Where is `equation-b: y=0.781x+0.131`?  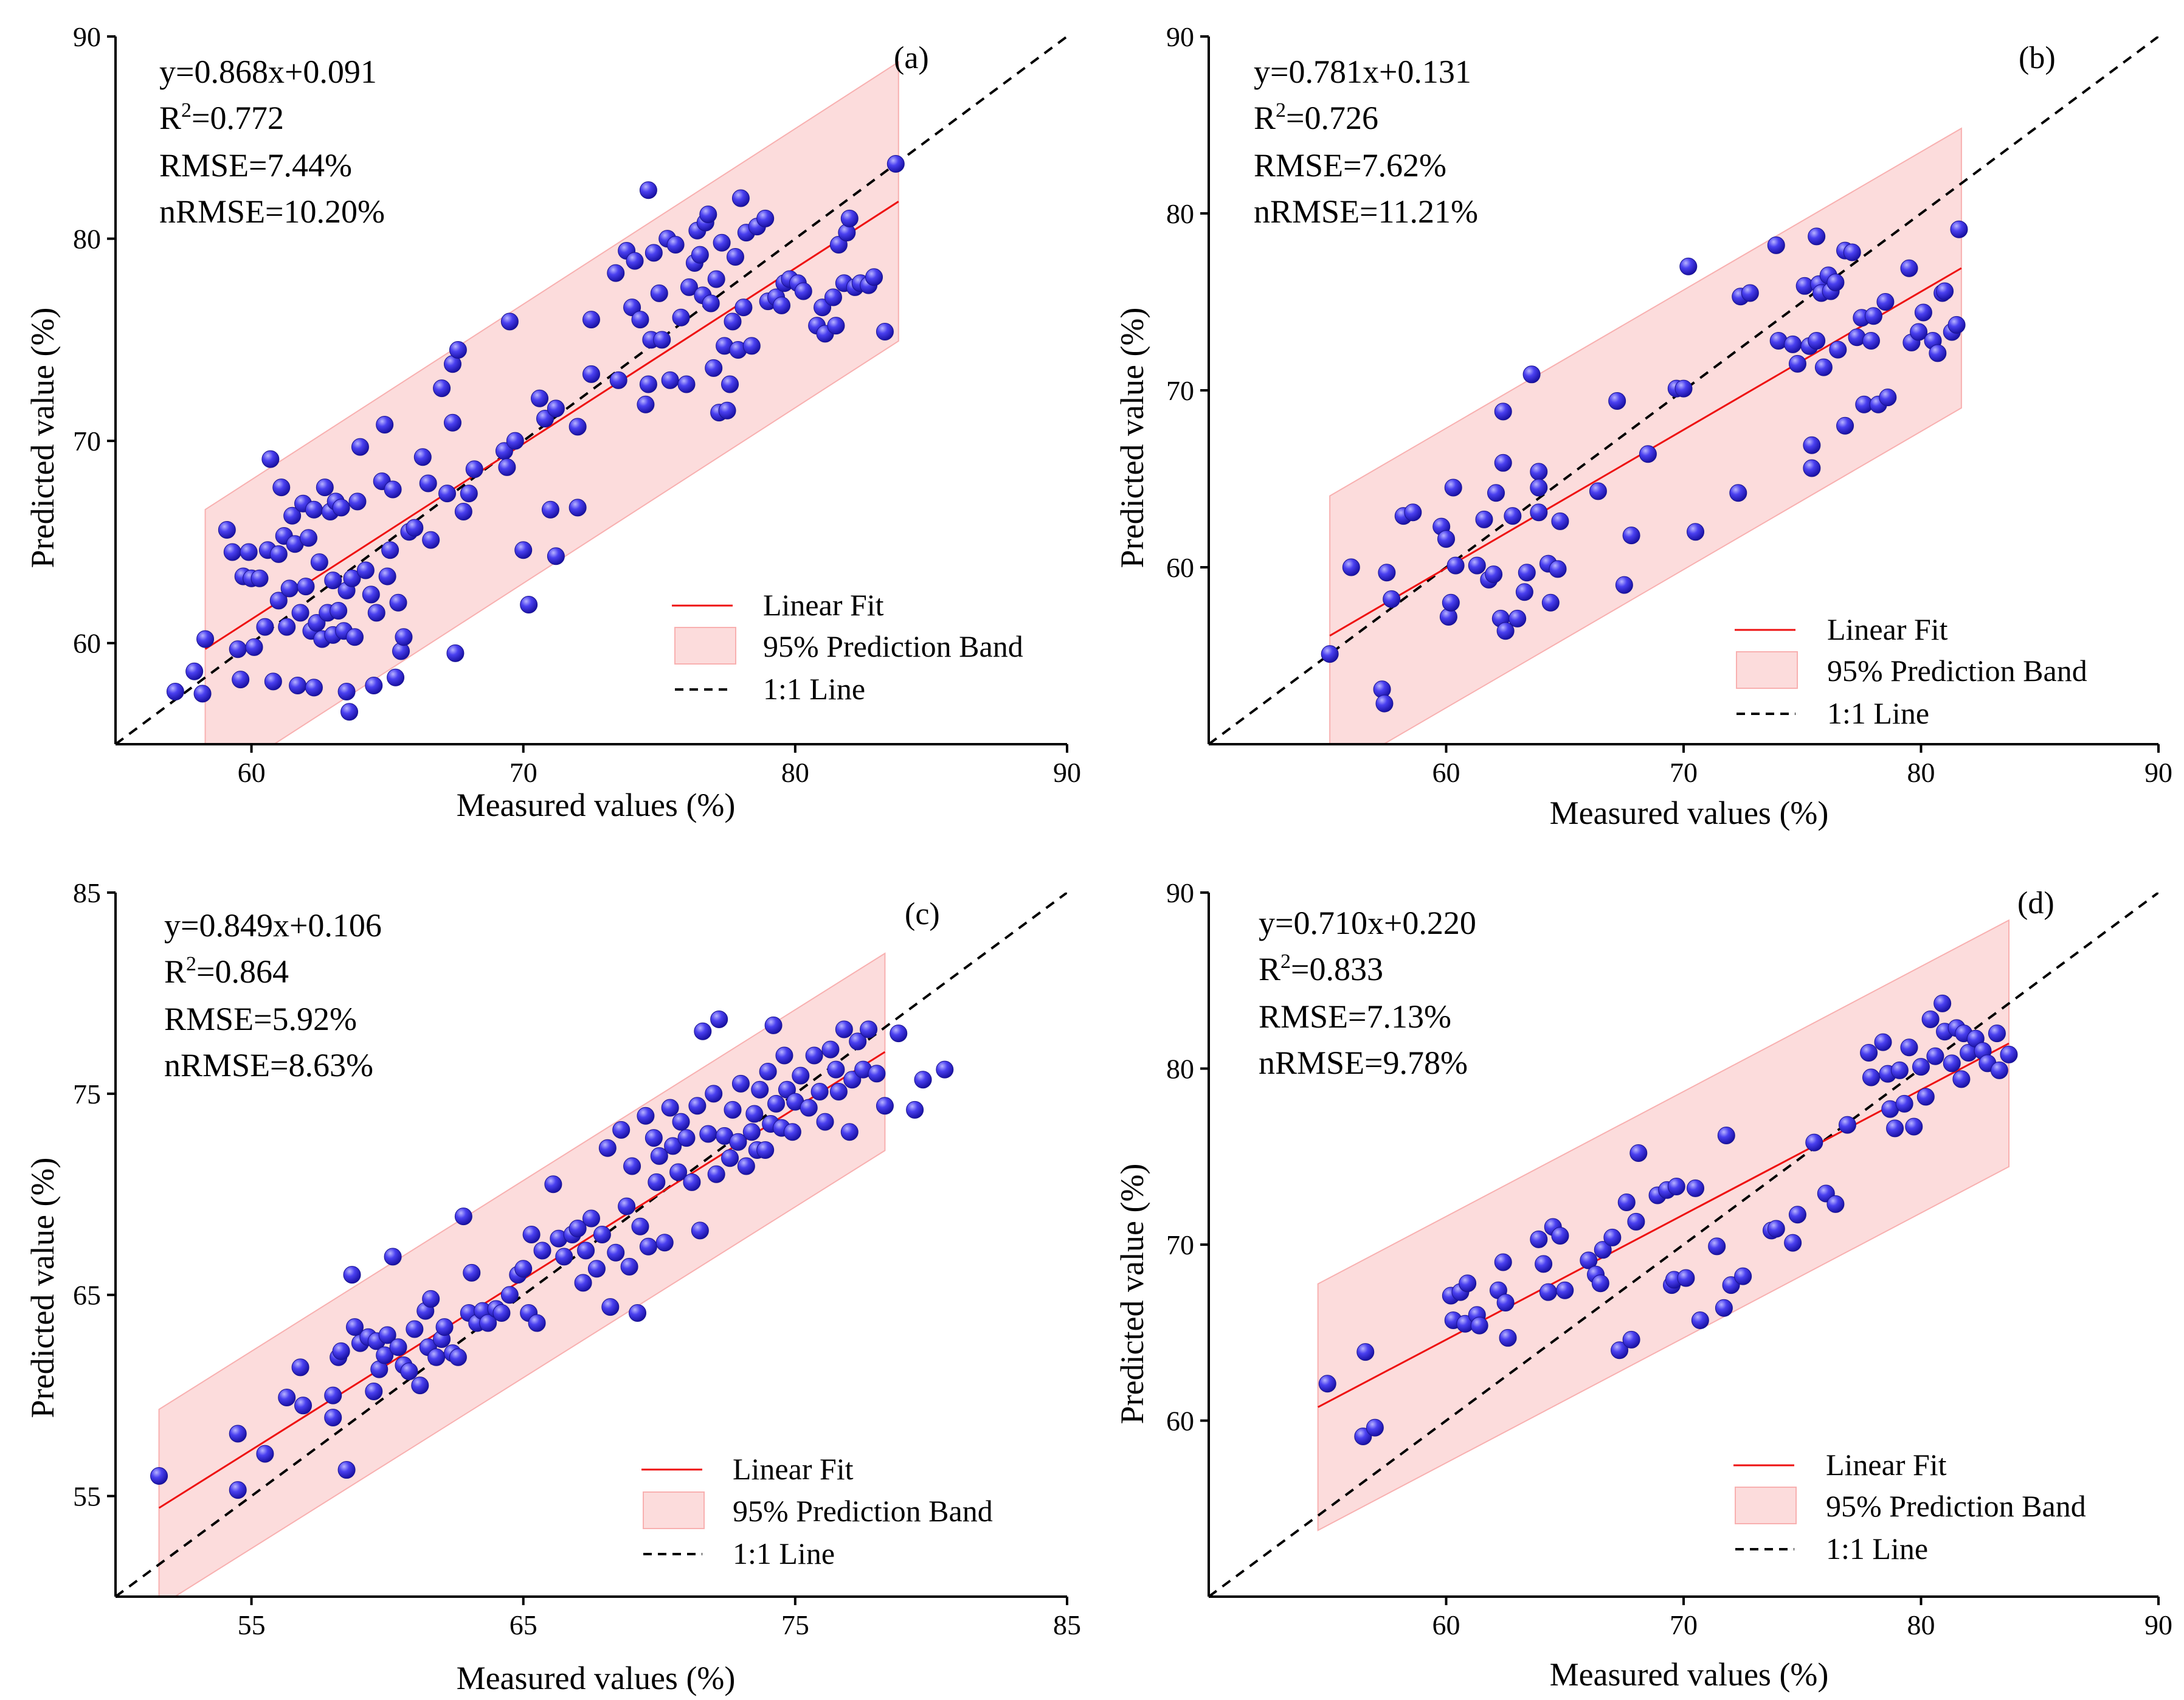 equation-b: y=0.781x+0.131 is located at coordinates (1362, 72).